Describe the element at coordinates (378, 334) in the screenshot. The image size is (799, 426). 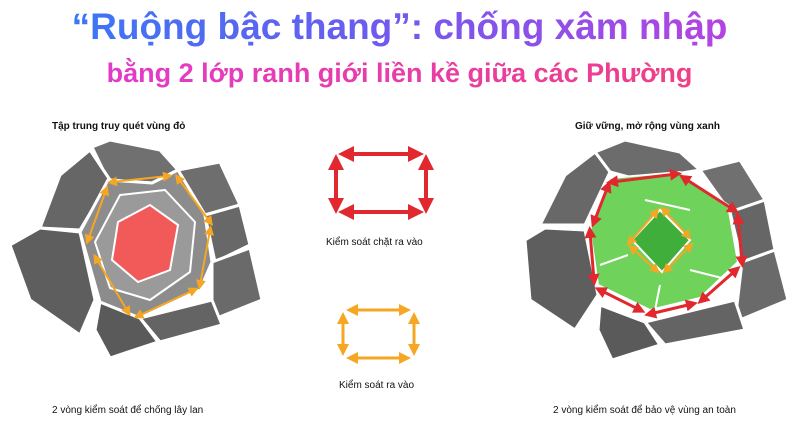
I see `legend-normal-icon` at that location.